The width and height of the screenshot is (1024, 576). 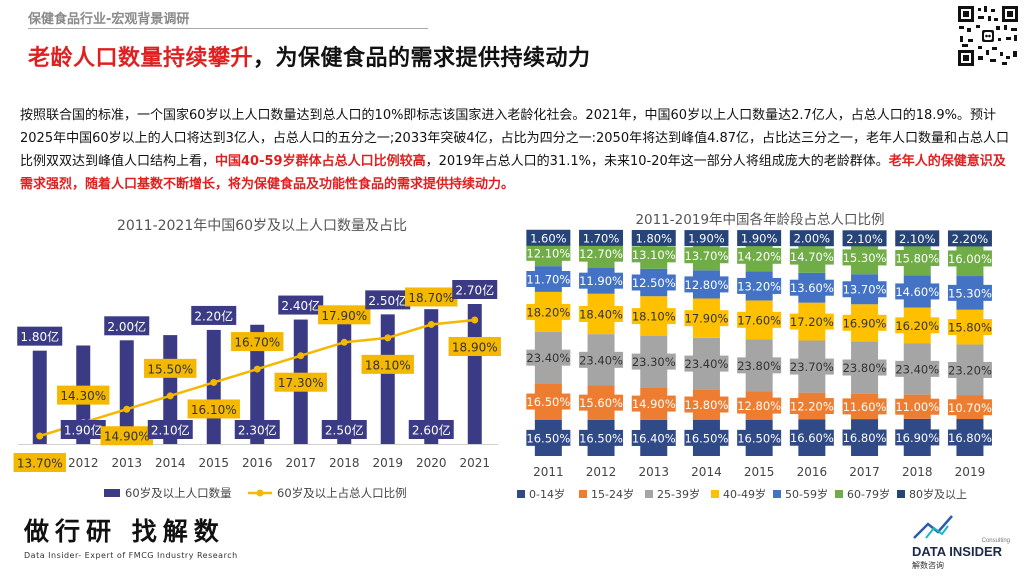 I want to click on ratio-label-2021-box, so click(x=474, y=346).